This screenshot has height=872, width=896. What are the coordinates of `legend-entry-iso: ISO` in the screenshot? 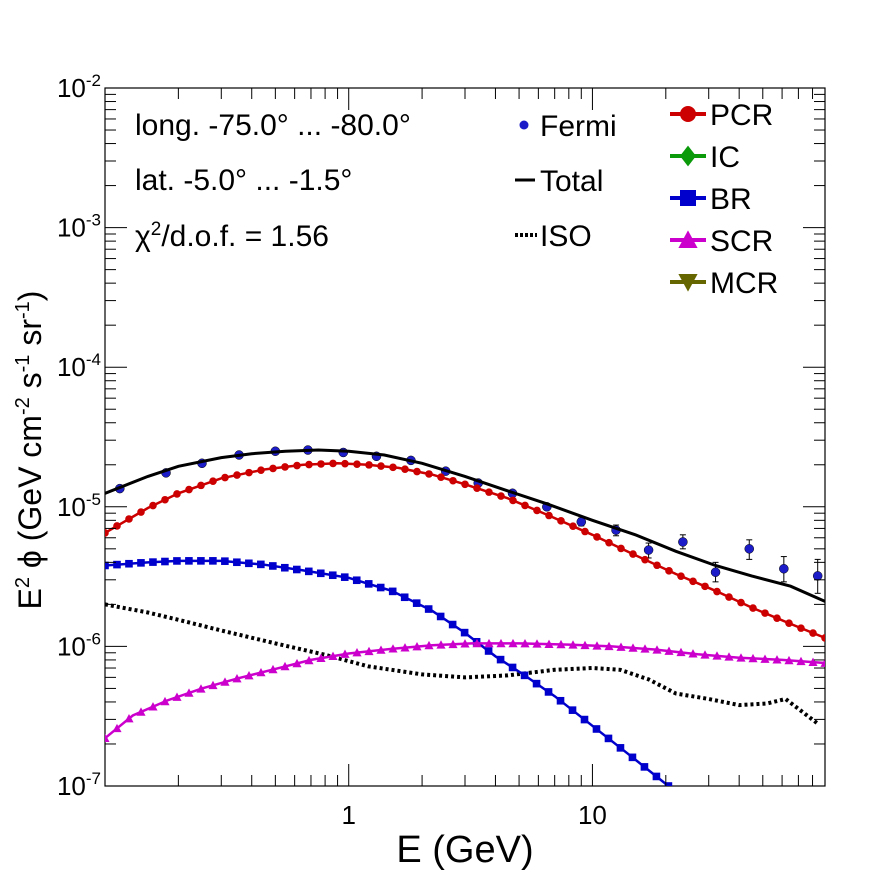 It's located at (553, 236).